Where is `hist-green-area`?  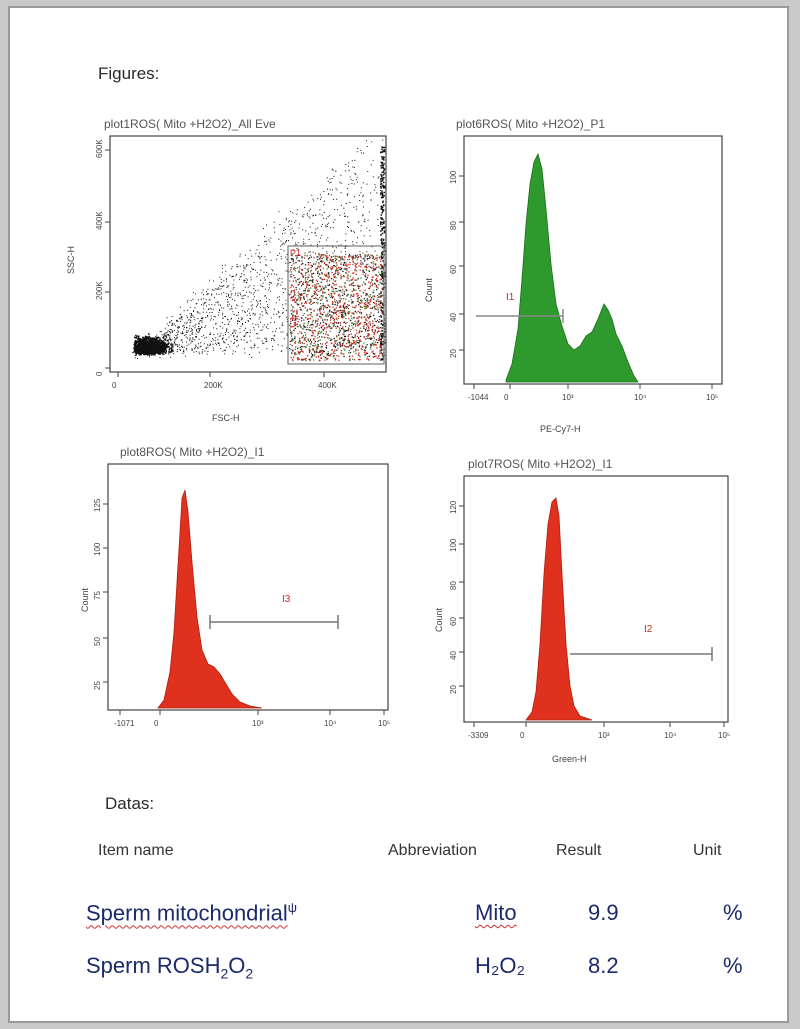 hist-green-area is located at coordinates (572, 267).